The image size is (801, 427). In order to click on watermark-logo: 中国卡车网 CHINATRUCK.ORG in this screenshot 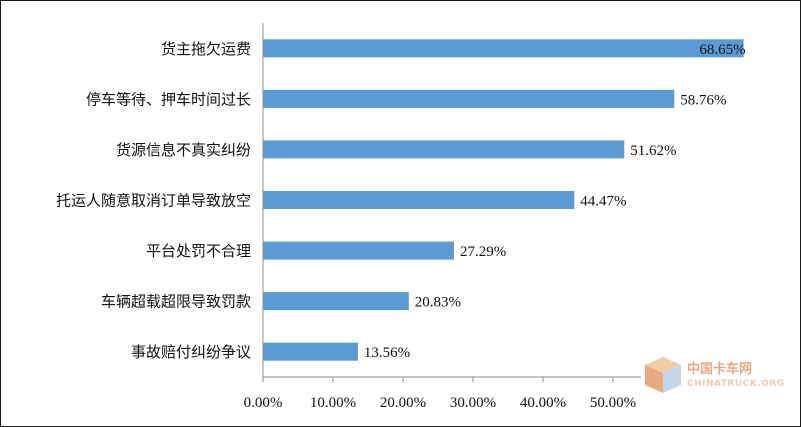, I will do `click(715, 375)`.